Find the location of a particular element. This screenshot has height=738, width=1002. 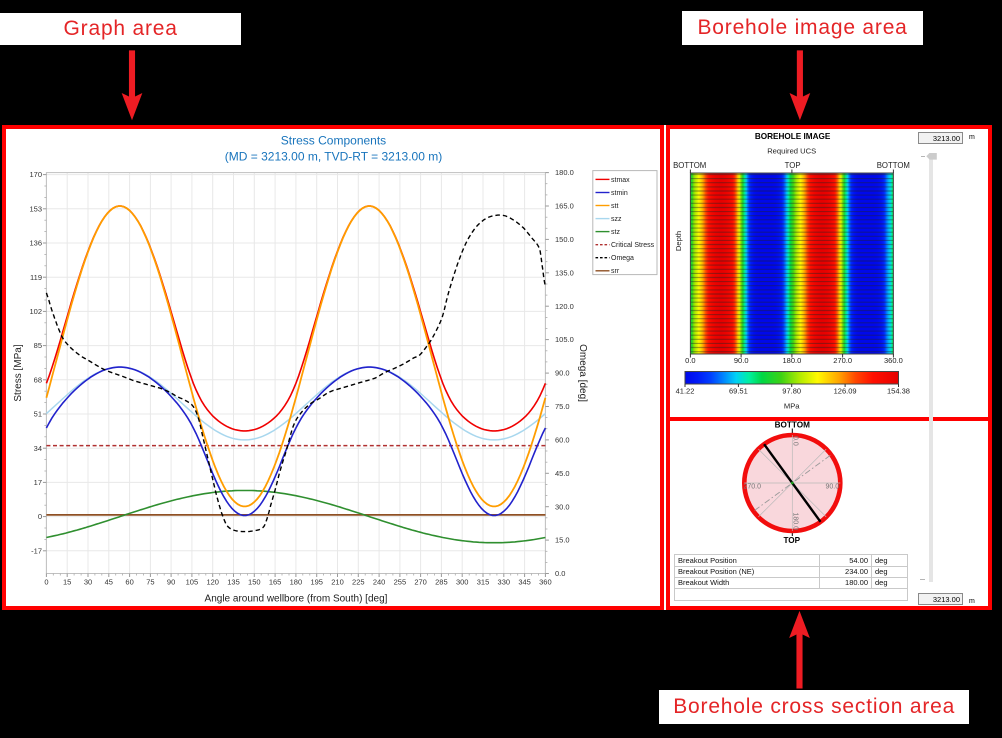

svg-text: 51 is located at coordinates (38, 414).